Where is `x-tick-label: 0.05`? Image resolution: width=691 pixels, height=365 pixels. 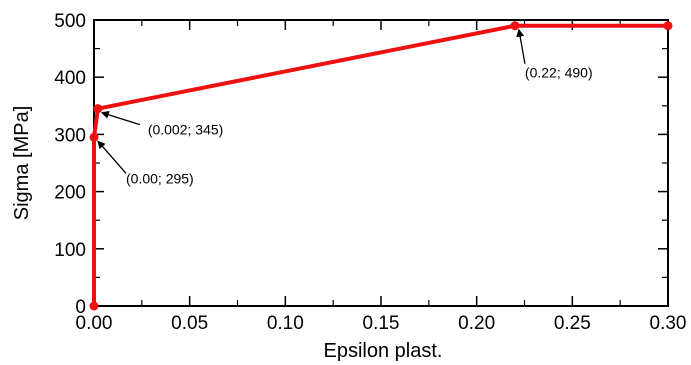
x-tick-label: 0.05 is located at coordinates (189, 323).